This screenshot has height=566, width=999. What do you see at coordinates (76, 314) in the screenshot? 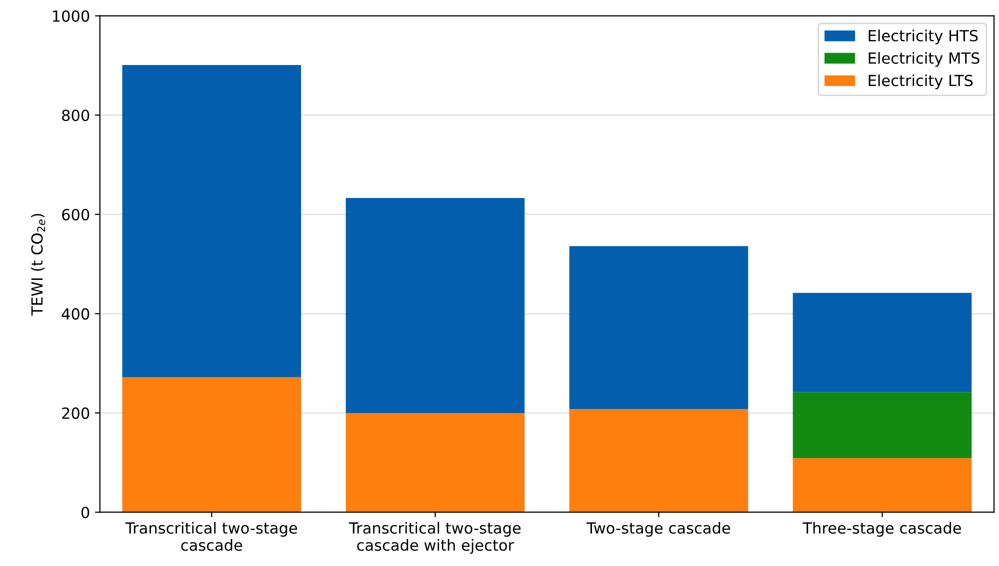
I see `y-tick-label: 400` at bounding box center [76, 314].